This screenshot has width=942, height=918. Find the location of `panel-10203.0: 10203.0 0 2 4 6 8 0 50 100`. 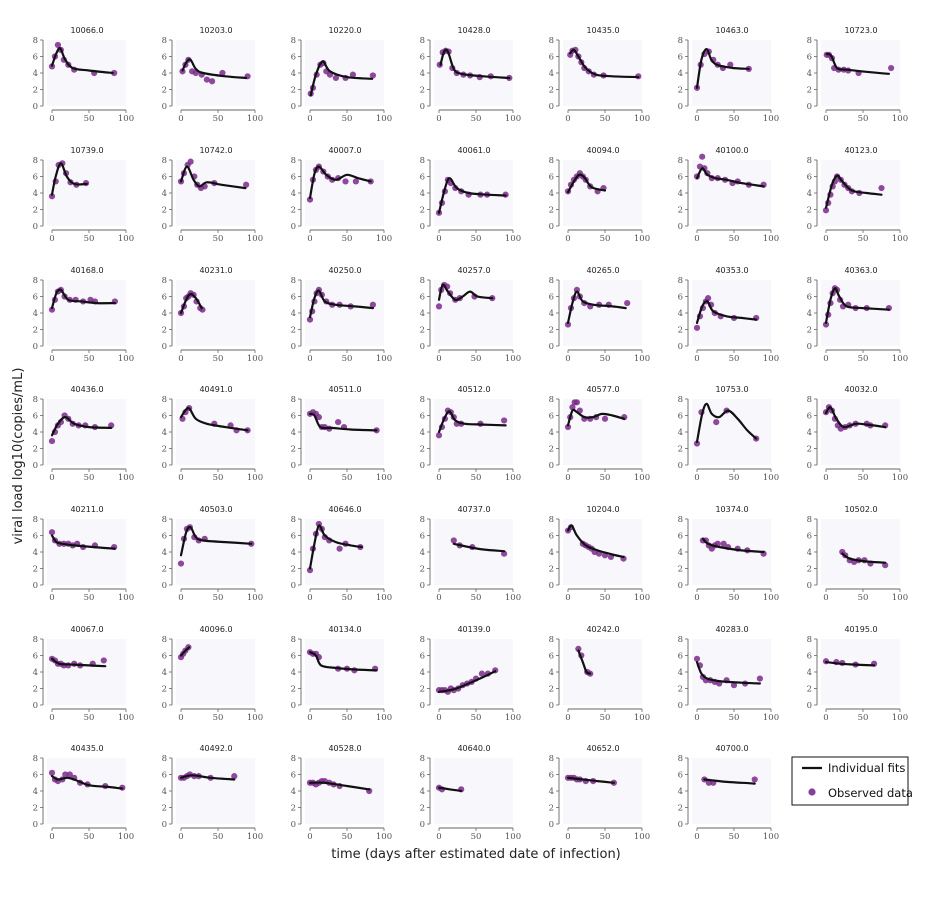

panel-10203.0: 10203.0 0 2 4 6 8 0 50 100 is located at coordinates (213, 75).